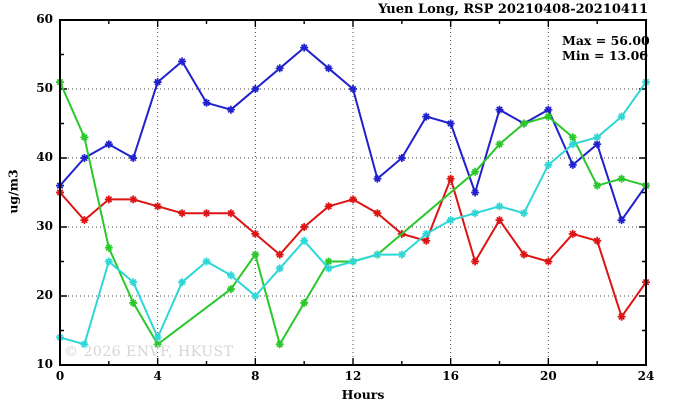 The height and width of the screenshot is (409, 674). I want to click on max-value-label: Max = 56.00, so click(606, 40).